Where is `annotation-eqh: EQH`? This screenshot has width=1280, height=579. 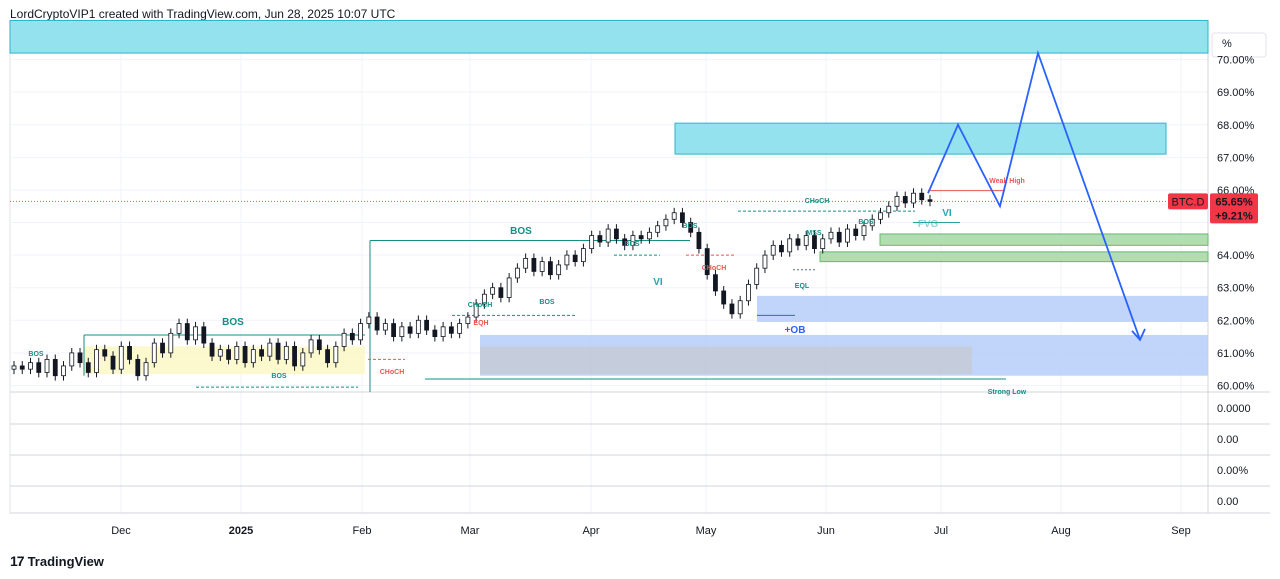
annotation-eqh: EQH is located at coordinates (480, 323).